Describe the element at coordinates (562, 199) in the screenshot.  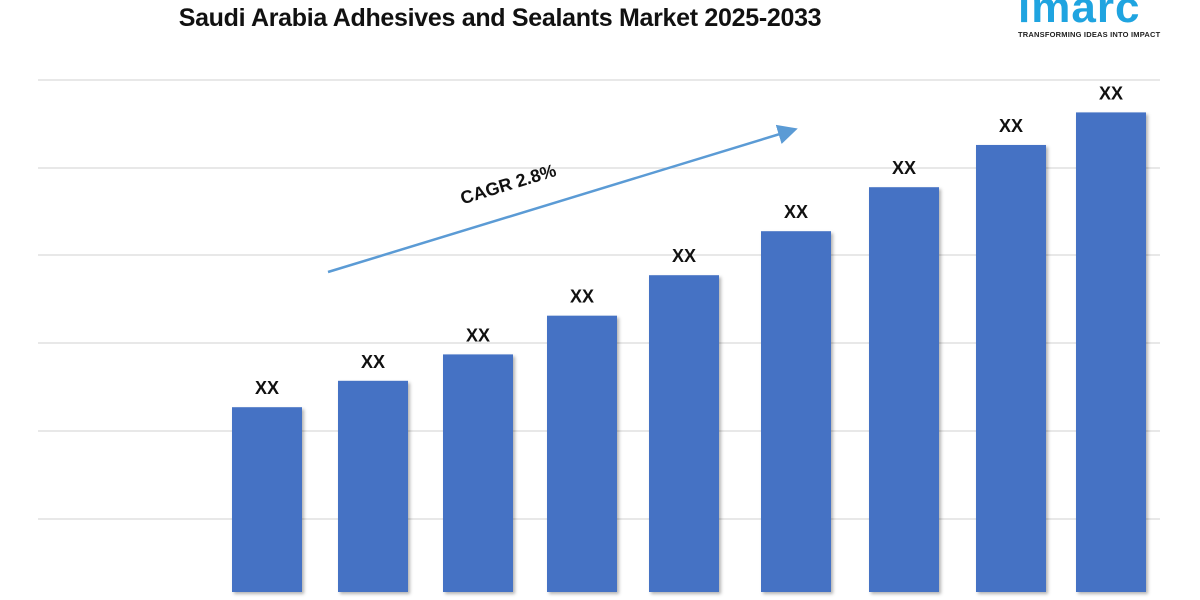
I see `cagr-arrow` at that location.